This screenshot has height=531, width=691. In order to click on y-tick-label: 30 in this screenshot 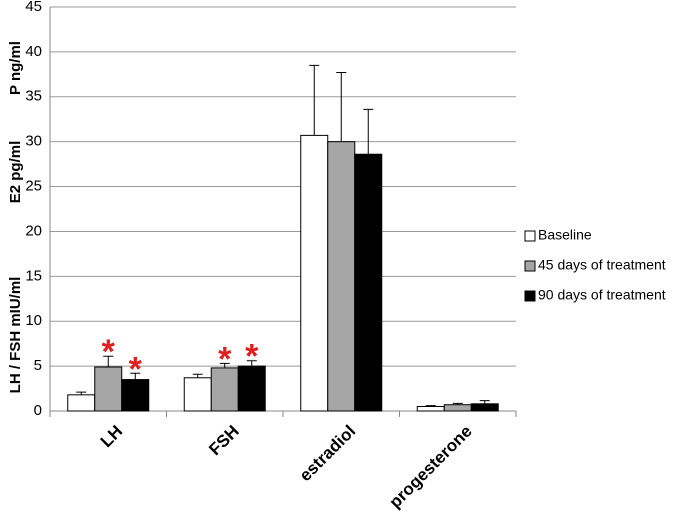, I will do `click(33, 141)`.